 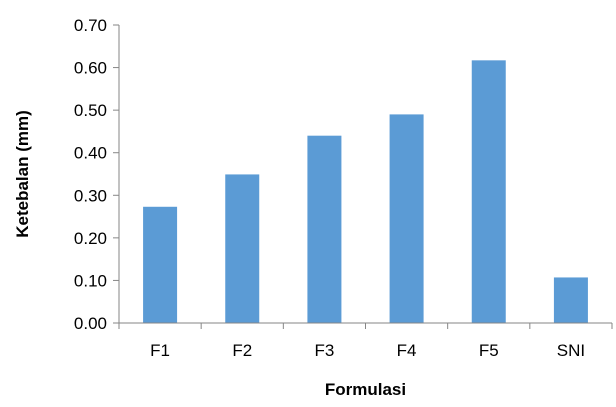 What do you see at coordinates (407, 350) in the screenshot?
I see `x-tick-label: F4` at bounding box center [407, 350].